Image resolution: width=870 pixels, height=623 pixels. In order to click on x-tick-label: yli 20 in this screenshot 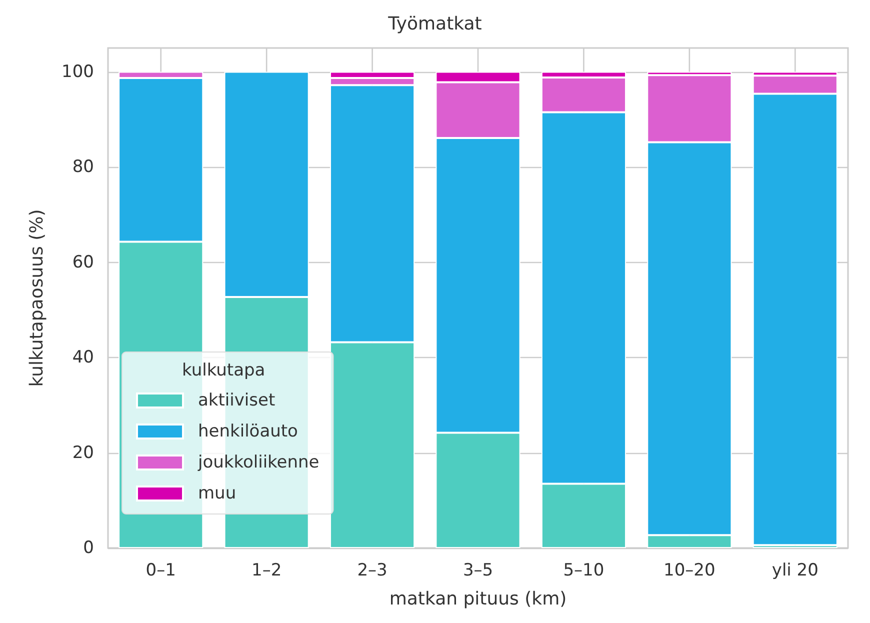, I will do `click(795, 570)`.